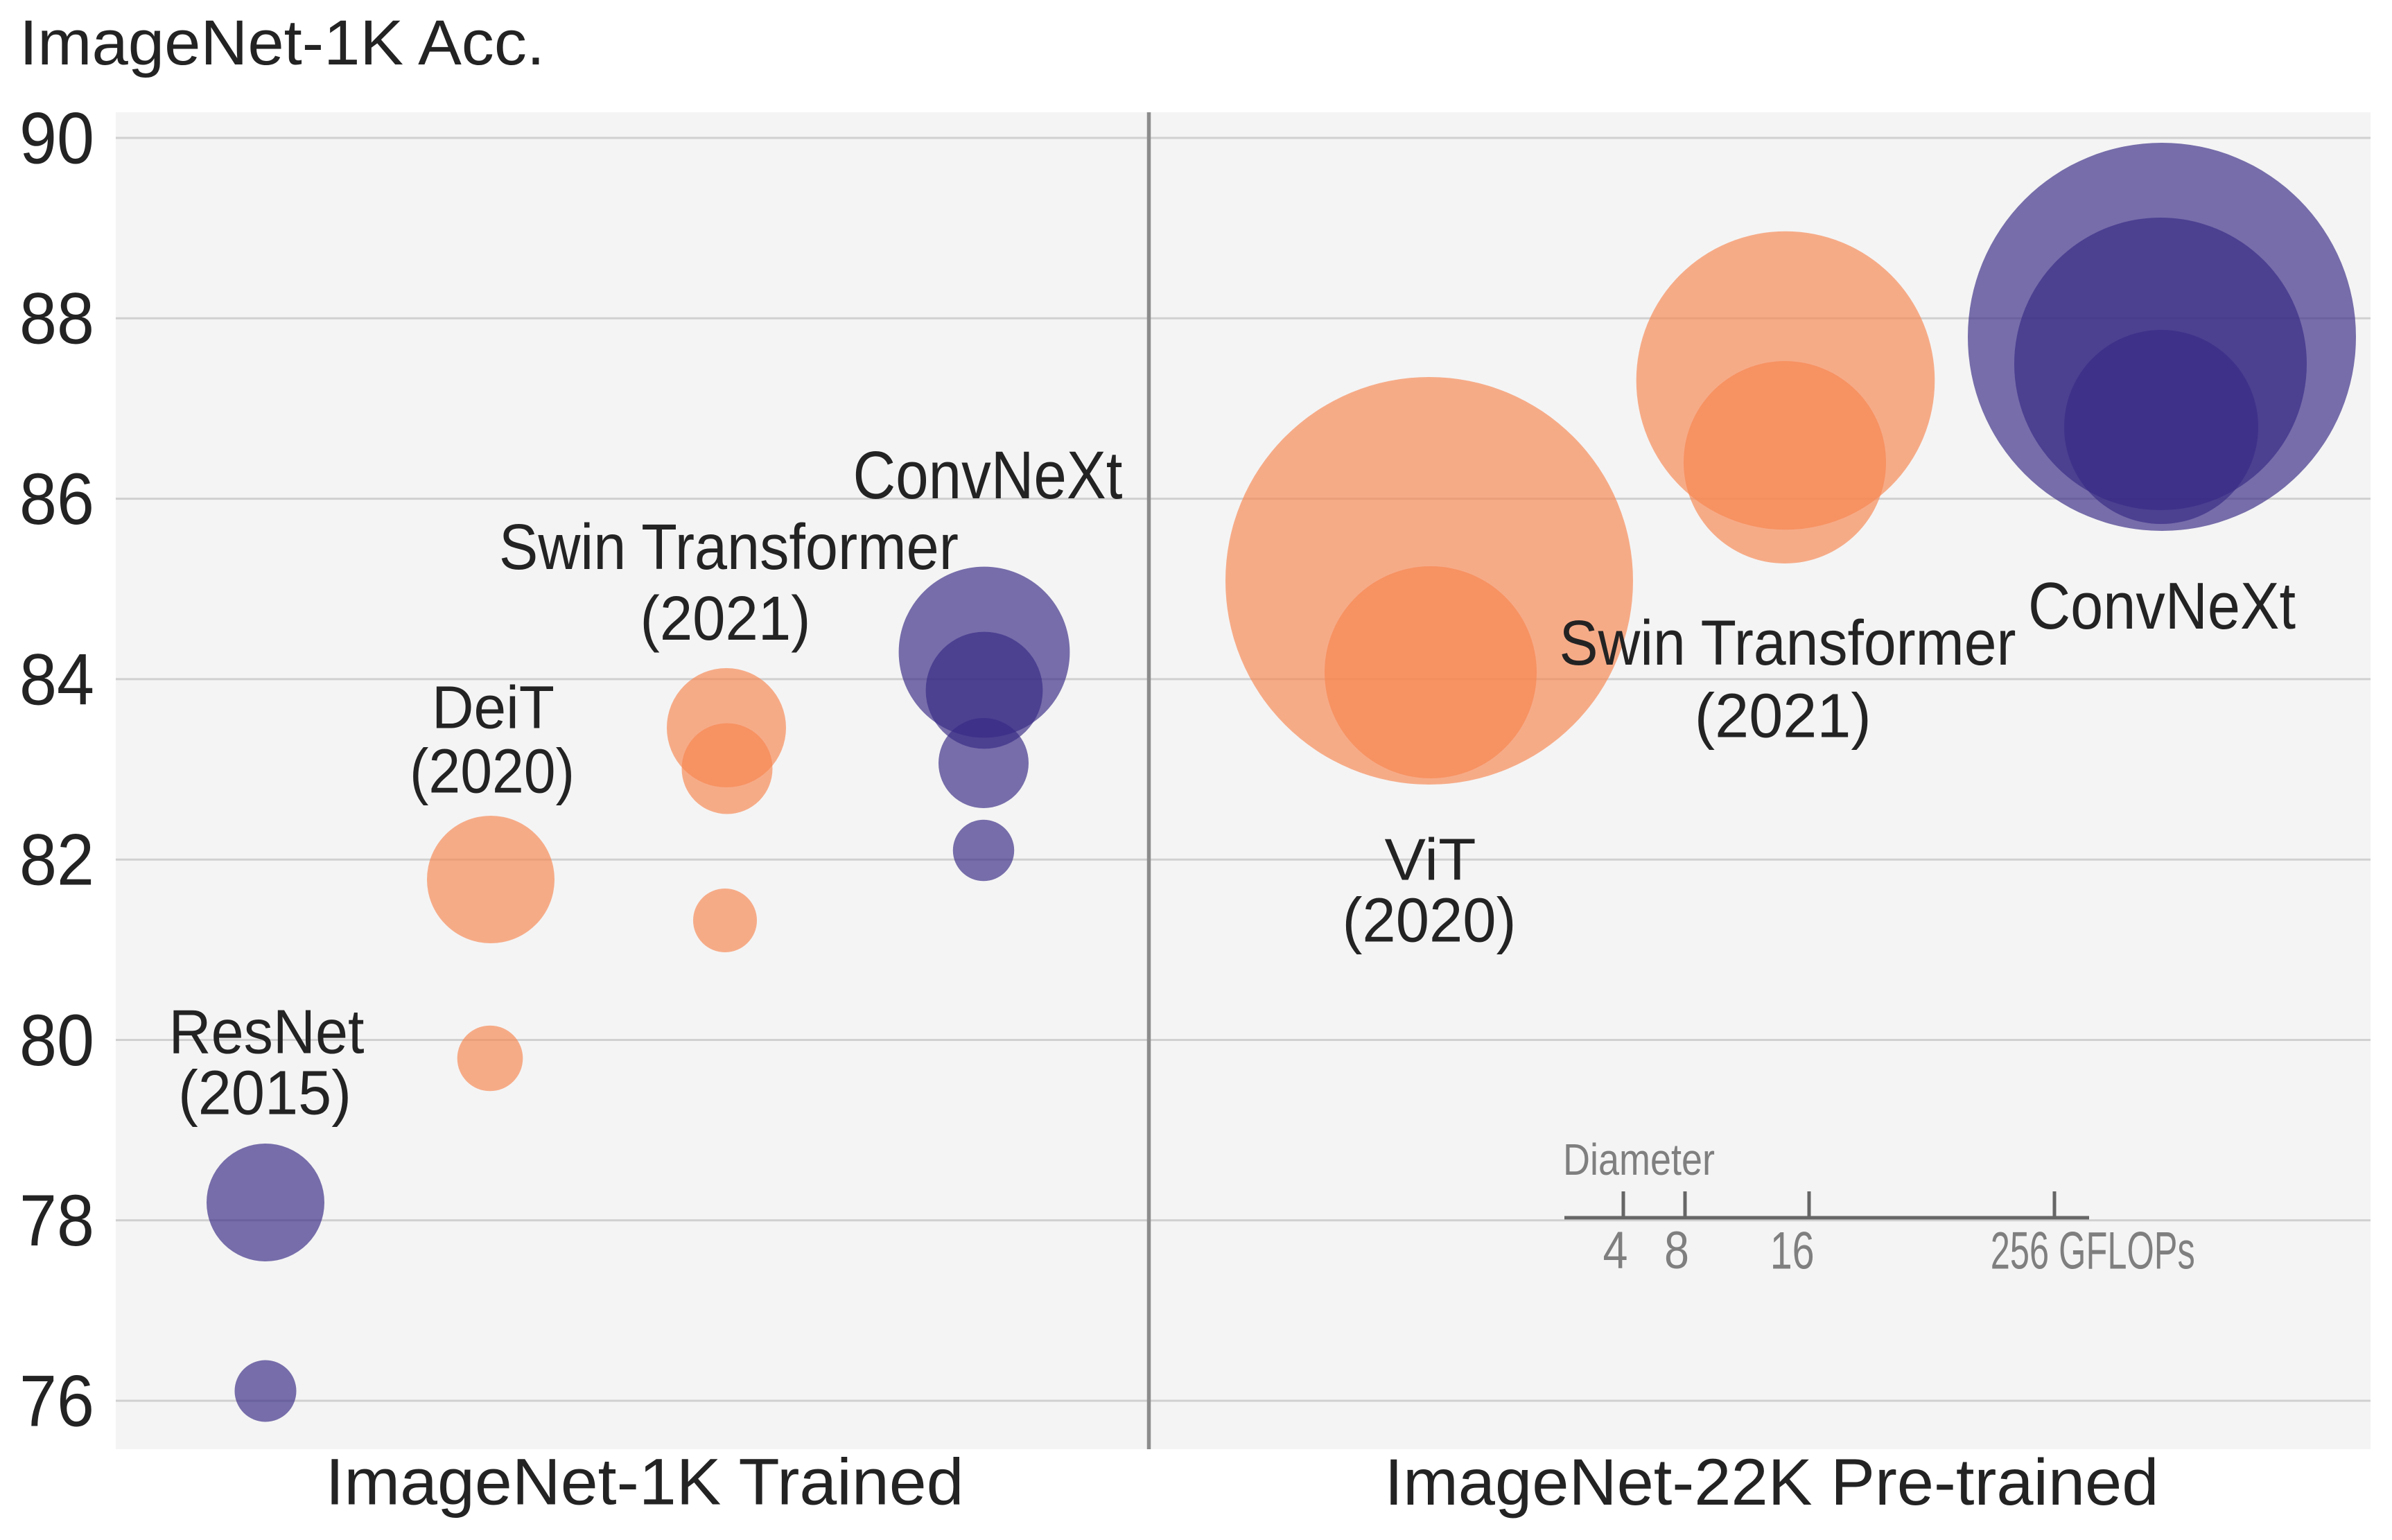  I want to click on svg-text: 16, so click(1793, 1251).